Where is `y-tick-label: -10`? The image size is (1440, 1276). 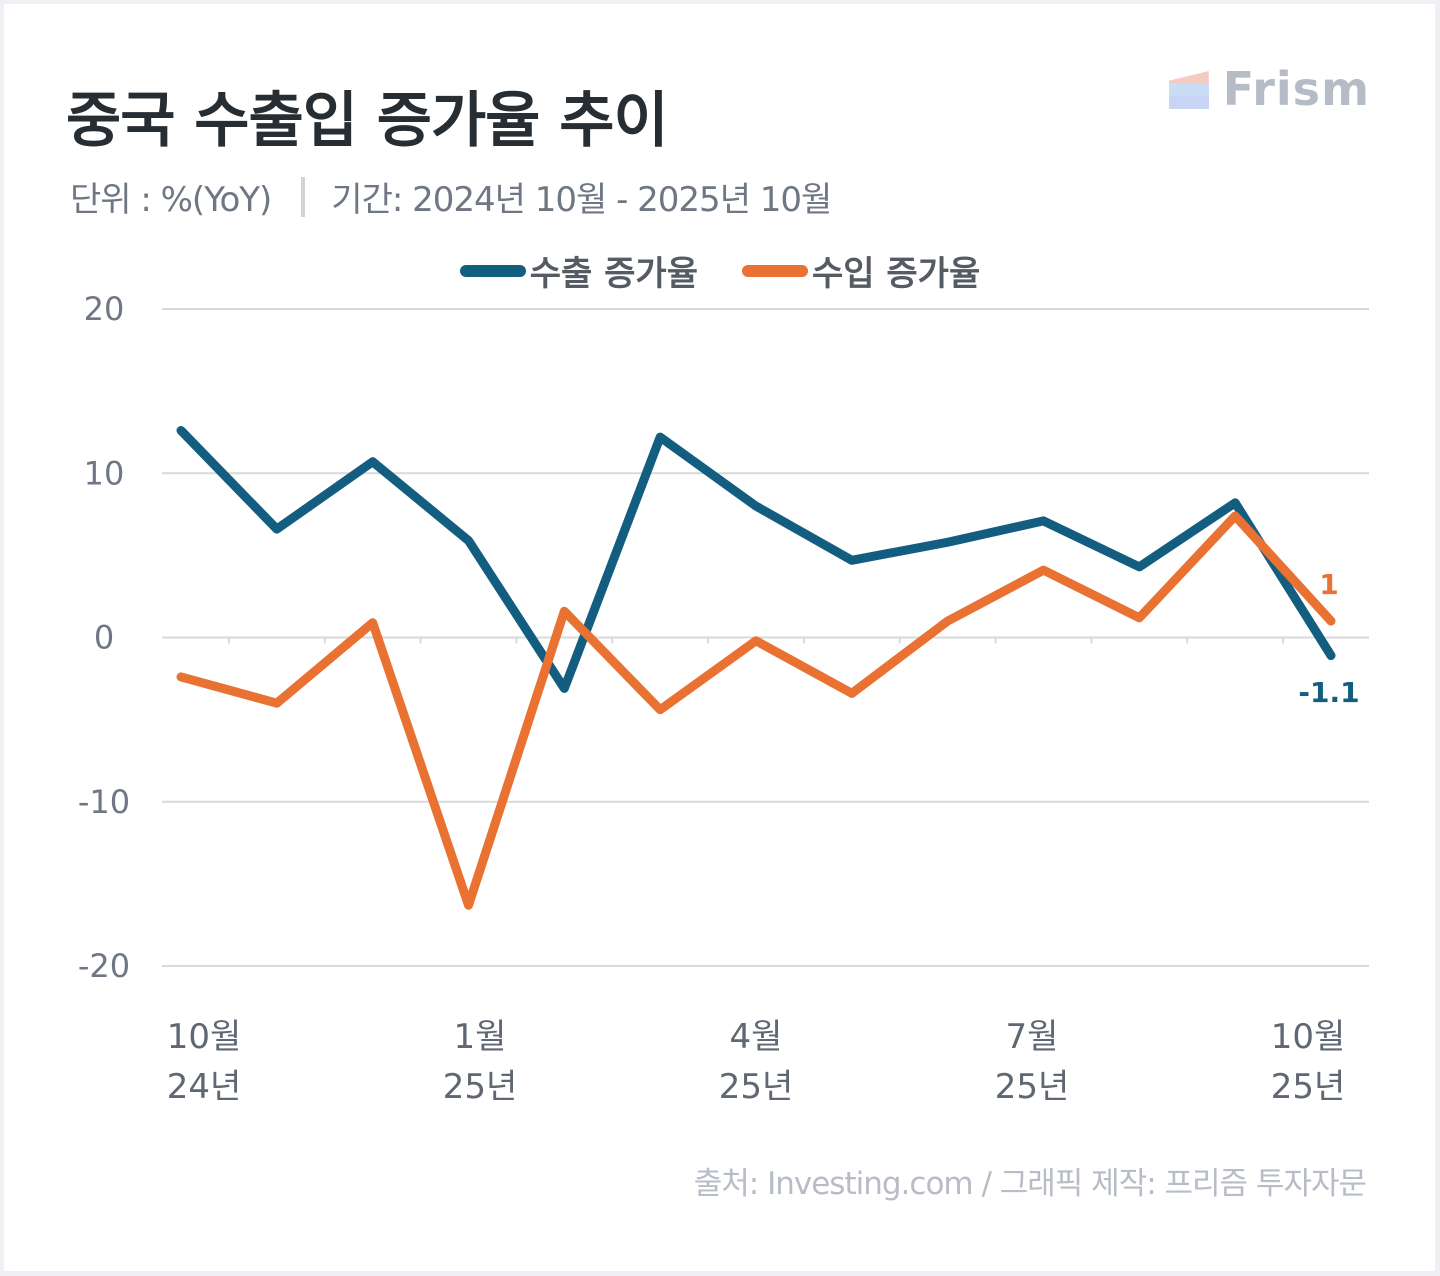 y-tick-label: -10 is located at coordinates (104, 802).